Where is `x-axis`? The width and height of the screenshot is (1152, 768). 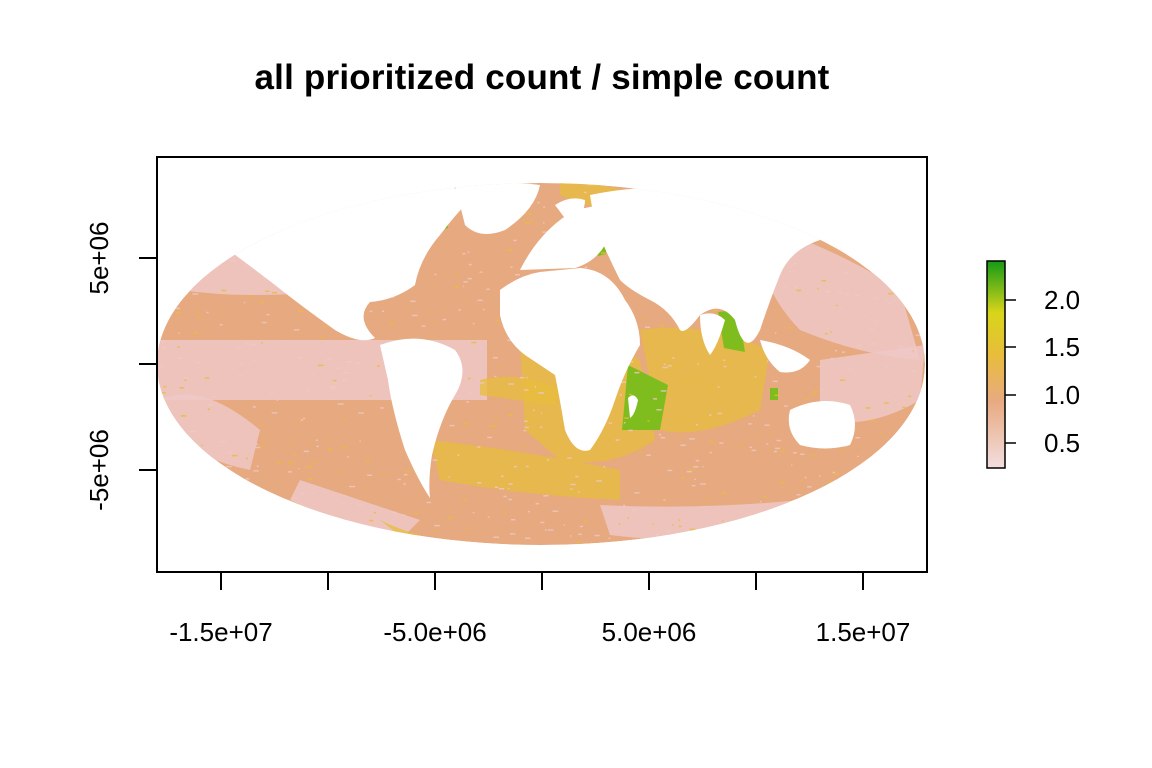
x-axis is located at coordinates (542, 581).